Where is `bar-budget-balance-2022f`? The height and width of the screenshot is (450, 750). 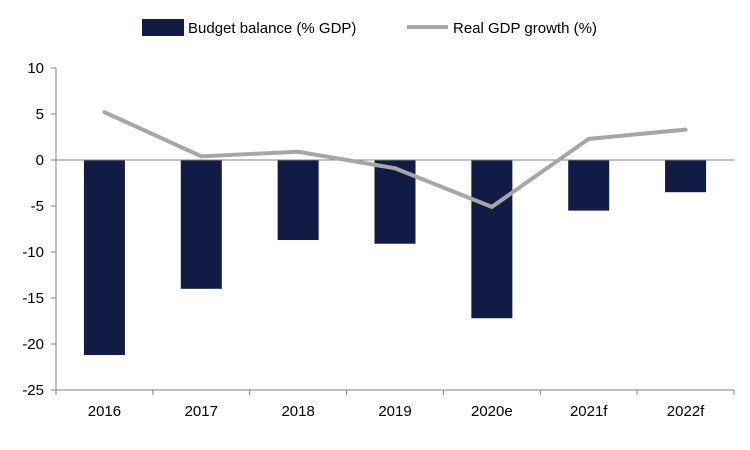 bar-budget-balance-2022f is located at coordinates (686, 176).